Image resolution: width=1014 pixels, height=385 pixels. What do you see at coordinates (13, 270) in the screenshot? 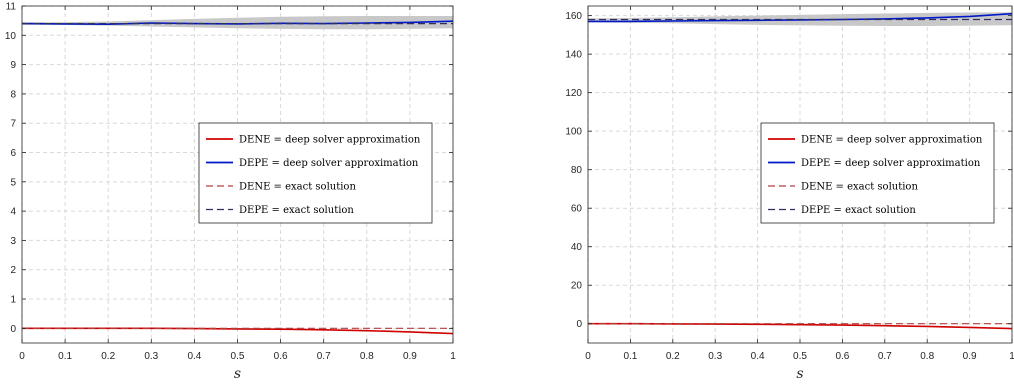
I see `y-tick-label: 2` at bounding box center [13, 270].